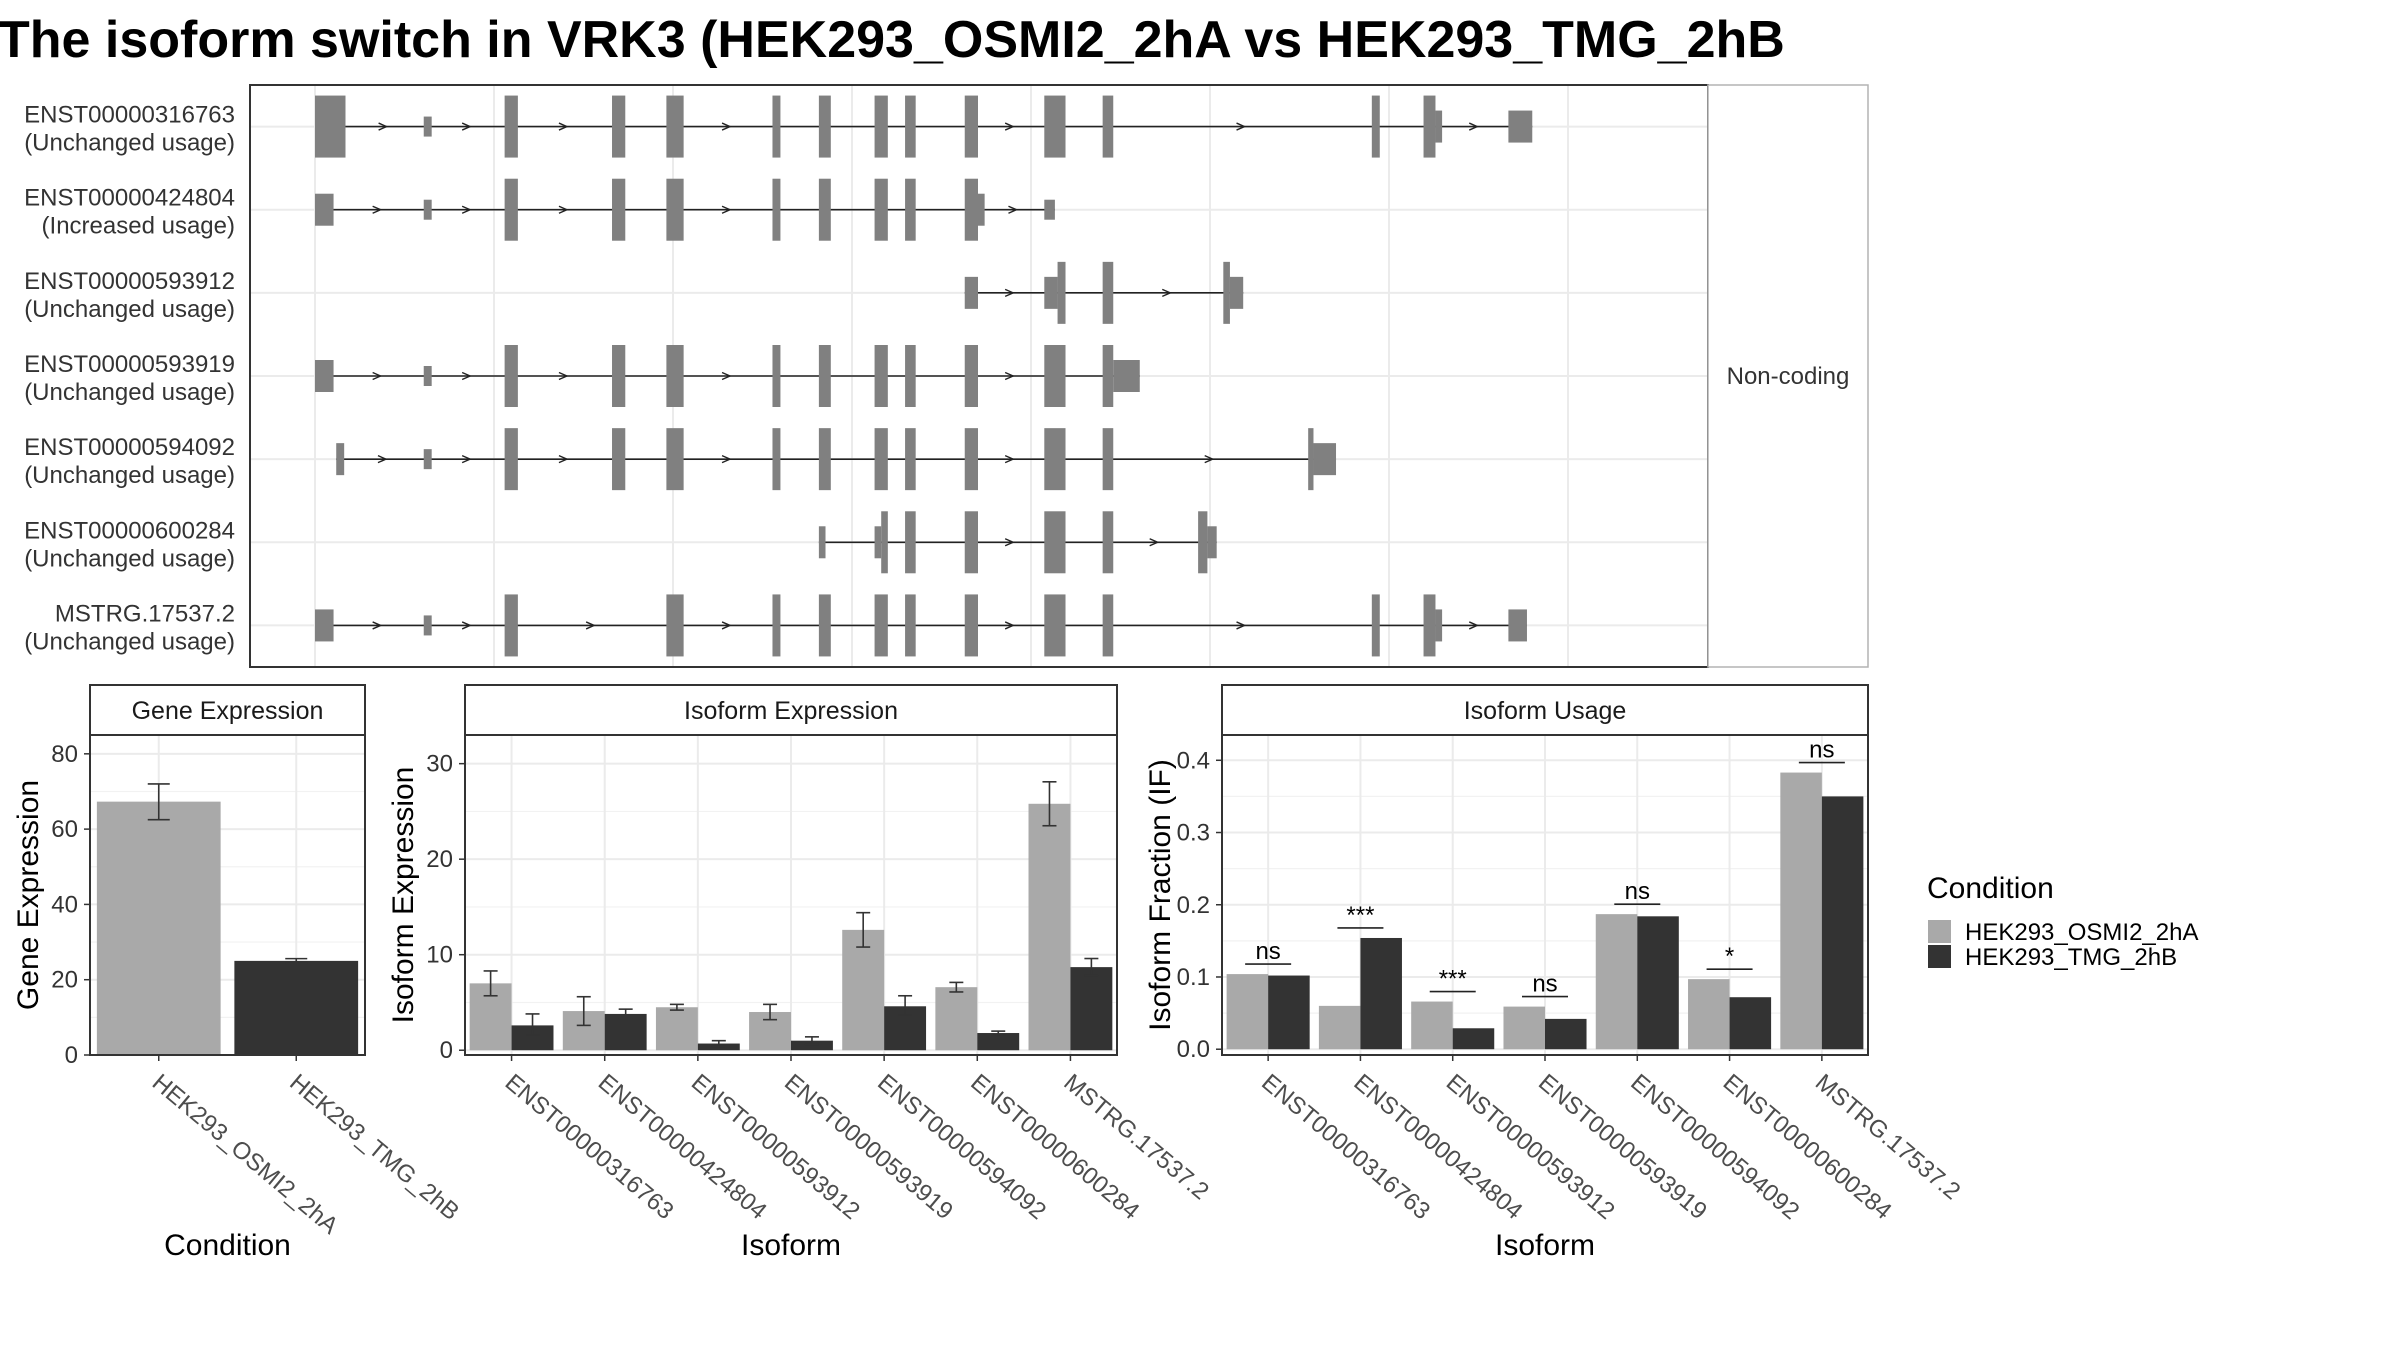 This screenshot has width=2400, height=1350. What do you see at coordinates (1054, 1147) in the screenshot?
I see `x-tick-label: ENST00000600284` at bounding box center [1054, 1147].